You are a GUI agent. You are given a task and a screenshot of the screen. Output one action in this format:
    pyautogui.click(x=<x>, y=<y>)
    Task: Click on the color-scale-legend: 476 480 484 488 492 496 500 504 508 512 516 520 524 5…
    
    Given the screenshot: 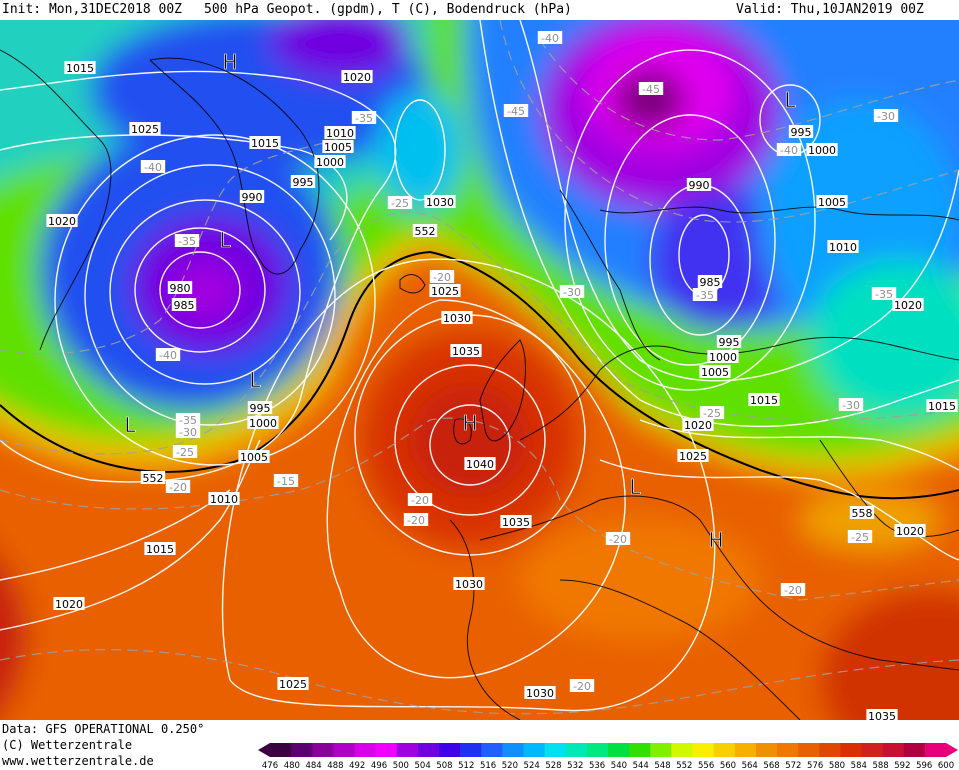 What is the action you would take?
    pyautogui.click(x=608, y=756)
    